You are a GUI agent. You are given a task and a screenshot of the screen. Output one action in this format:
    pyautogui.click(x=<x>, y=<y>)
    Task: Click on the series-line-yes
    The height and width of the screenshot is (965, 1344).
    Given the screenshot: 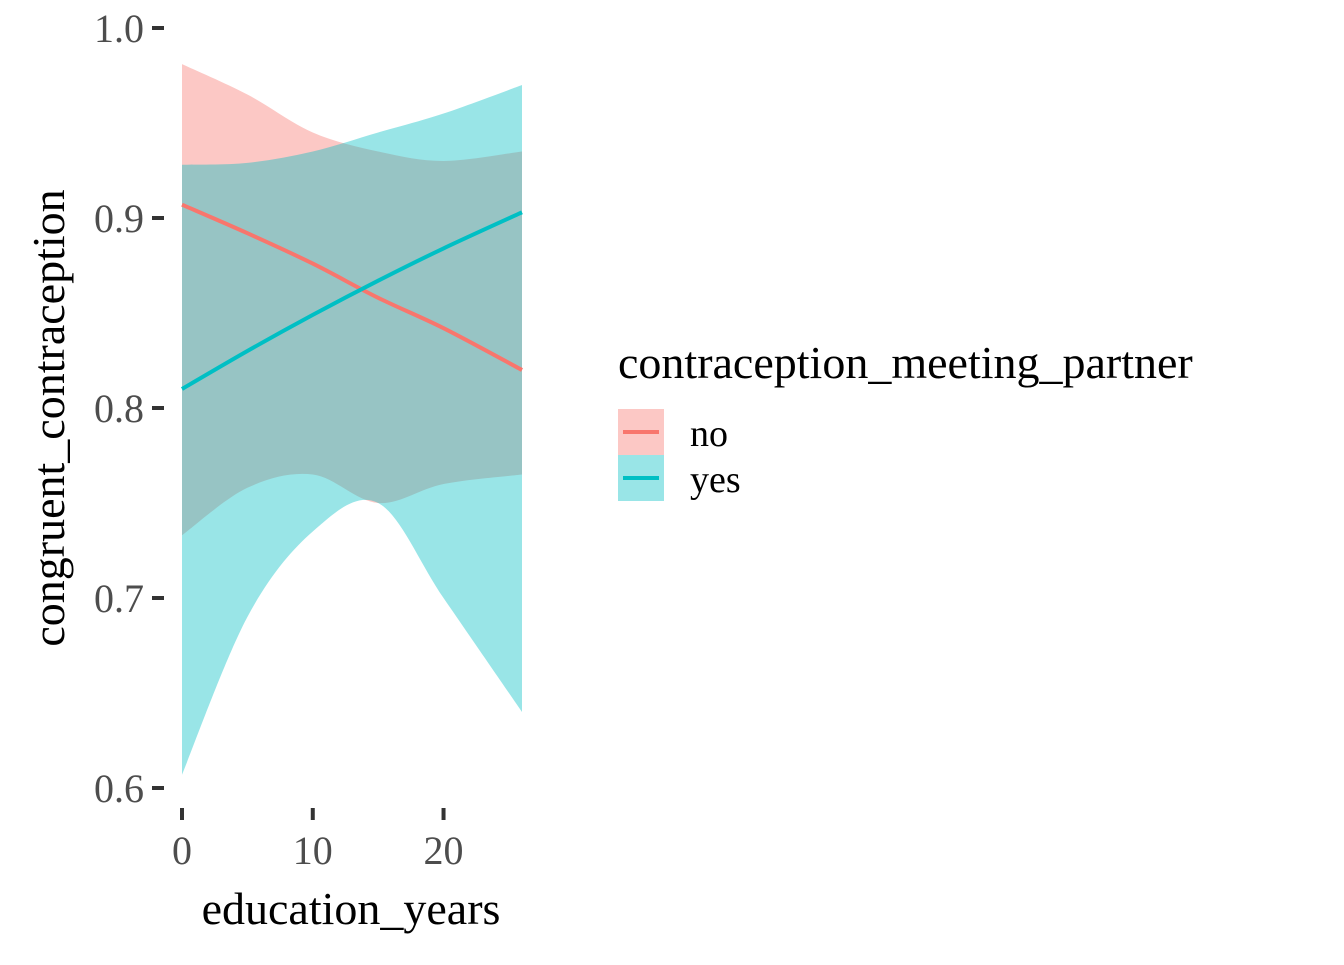 What is the action you would take?
    pyautogui.click(x=351, y=300)
    